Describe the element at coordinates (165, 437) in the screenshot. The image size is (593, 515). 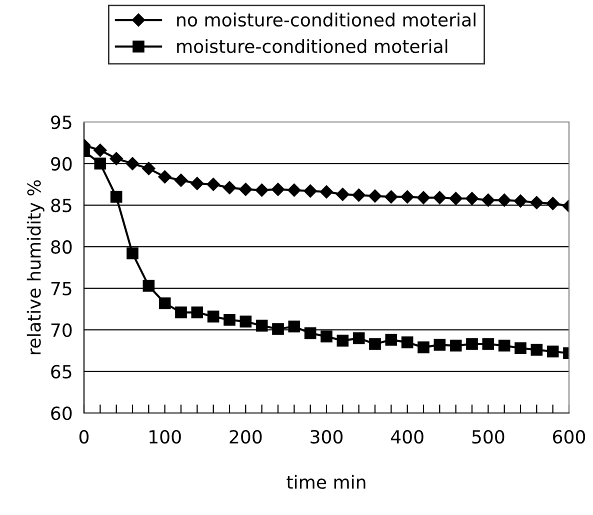
I see `x-tick-label: 100` at that location.